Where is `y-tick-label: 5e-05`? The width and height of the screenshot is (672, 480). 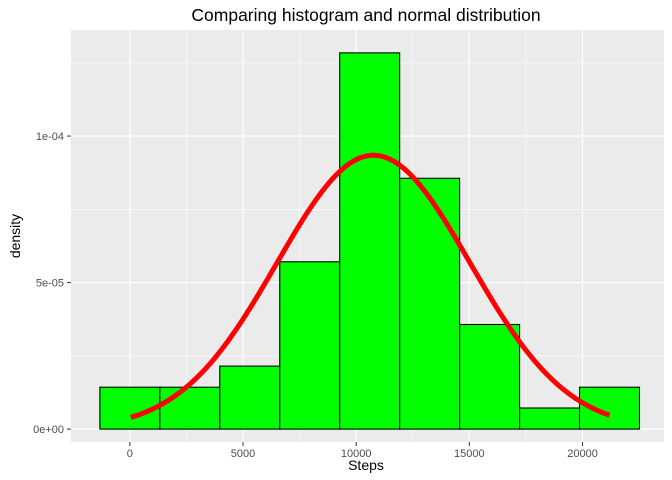 y-tick-label: 5e-05 is located at coordinates (50, 284).